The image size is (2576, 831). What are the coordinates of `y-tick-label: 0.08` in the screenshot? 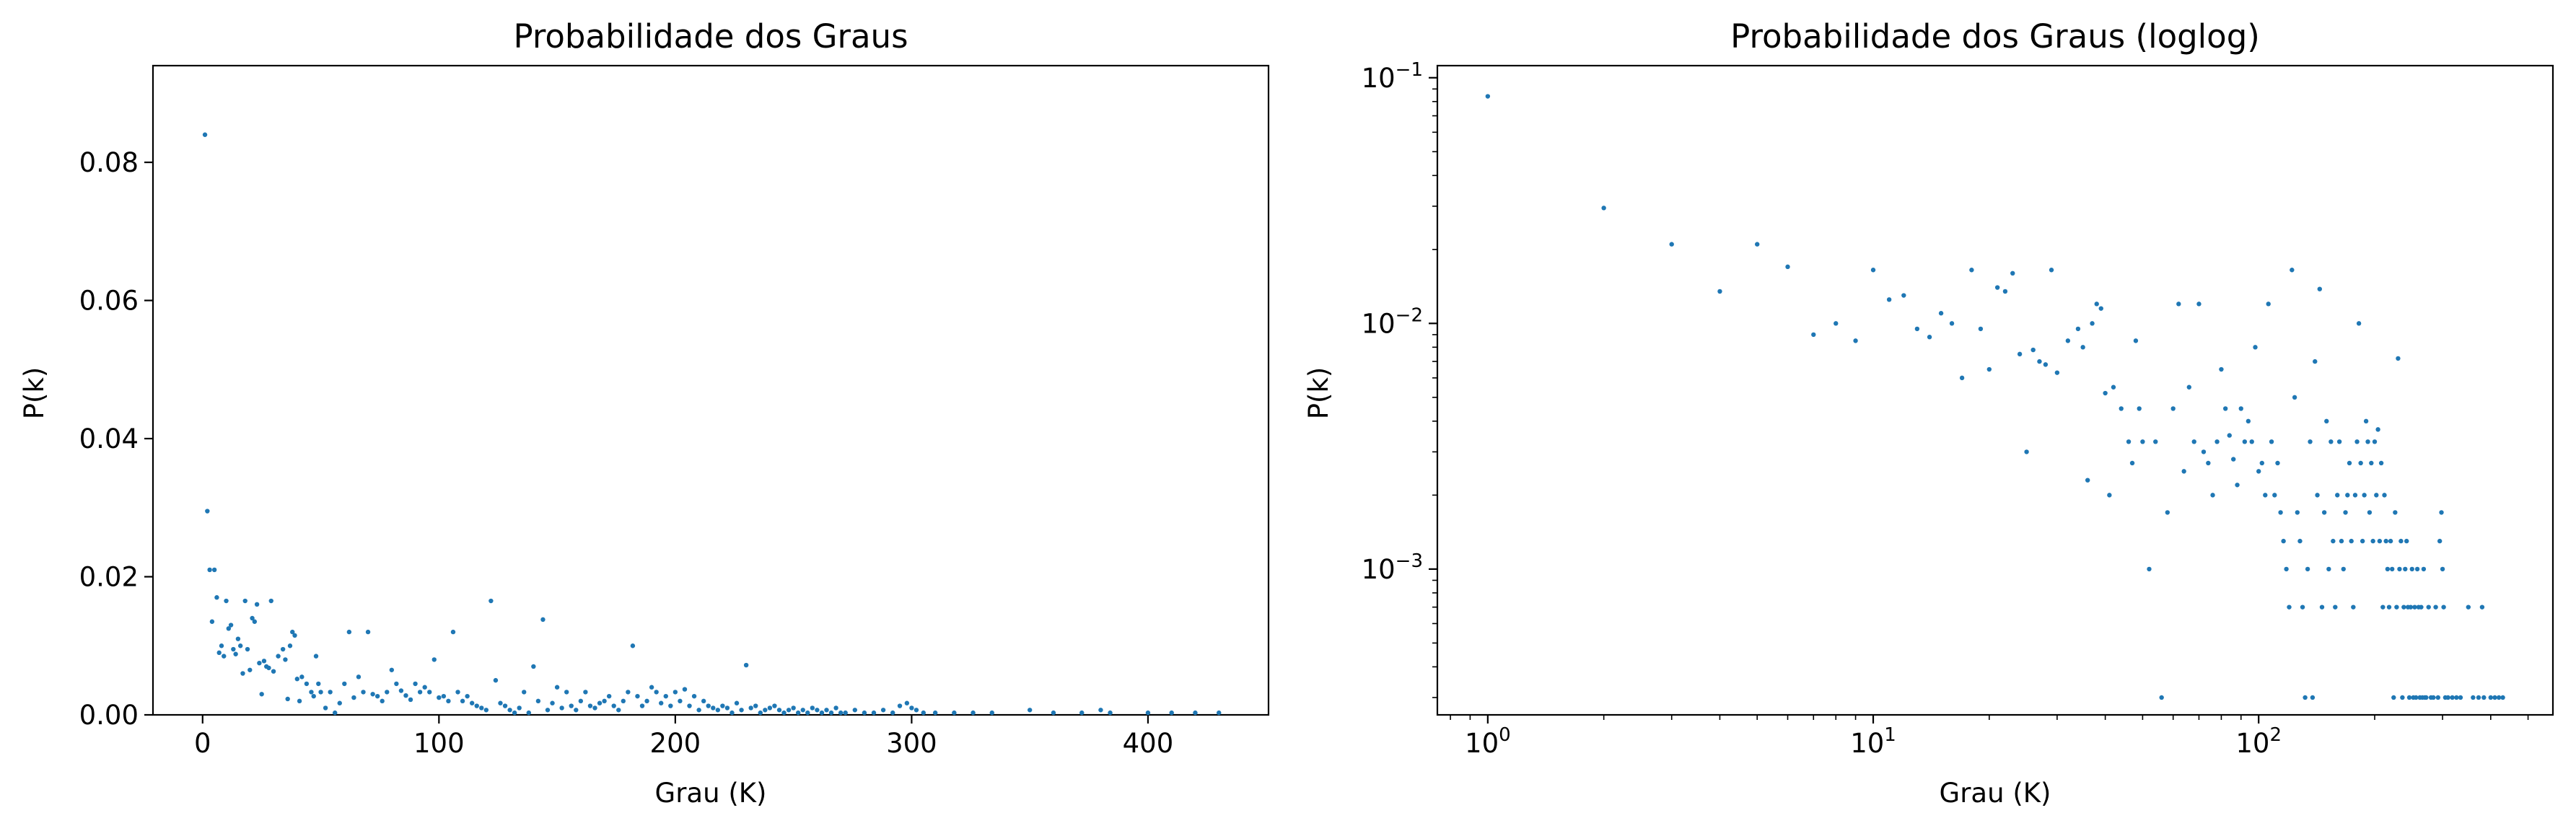 It's located at (109, 162).